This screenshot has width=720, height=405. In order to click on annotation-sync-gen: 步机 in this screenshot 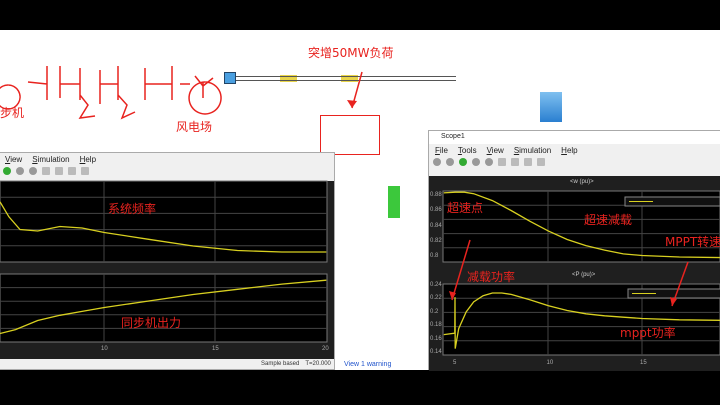, I will do `click(12, 113)`.